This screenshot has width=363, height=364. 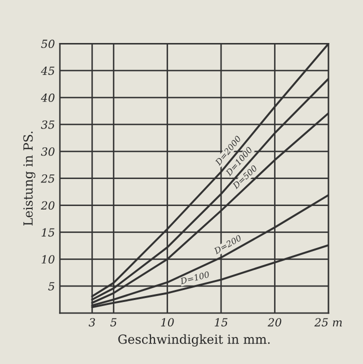 I want to click on x-tick-label: 3, so click(x=91, y=322).